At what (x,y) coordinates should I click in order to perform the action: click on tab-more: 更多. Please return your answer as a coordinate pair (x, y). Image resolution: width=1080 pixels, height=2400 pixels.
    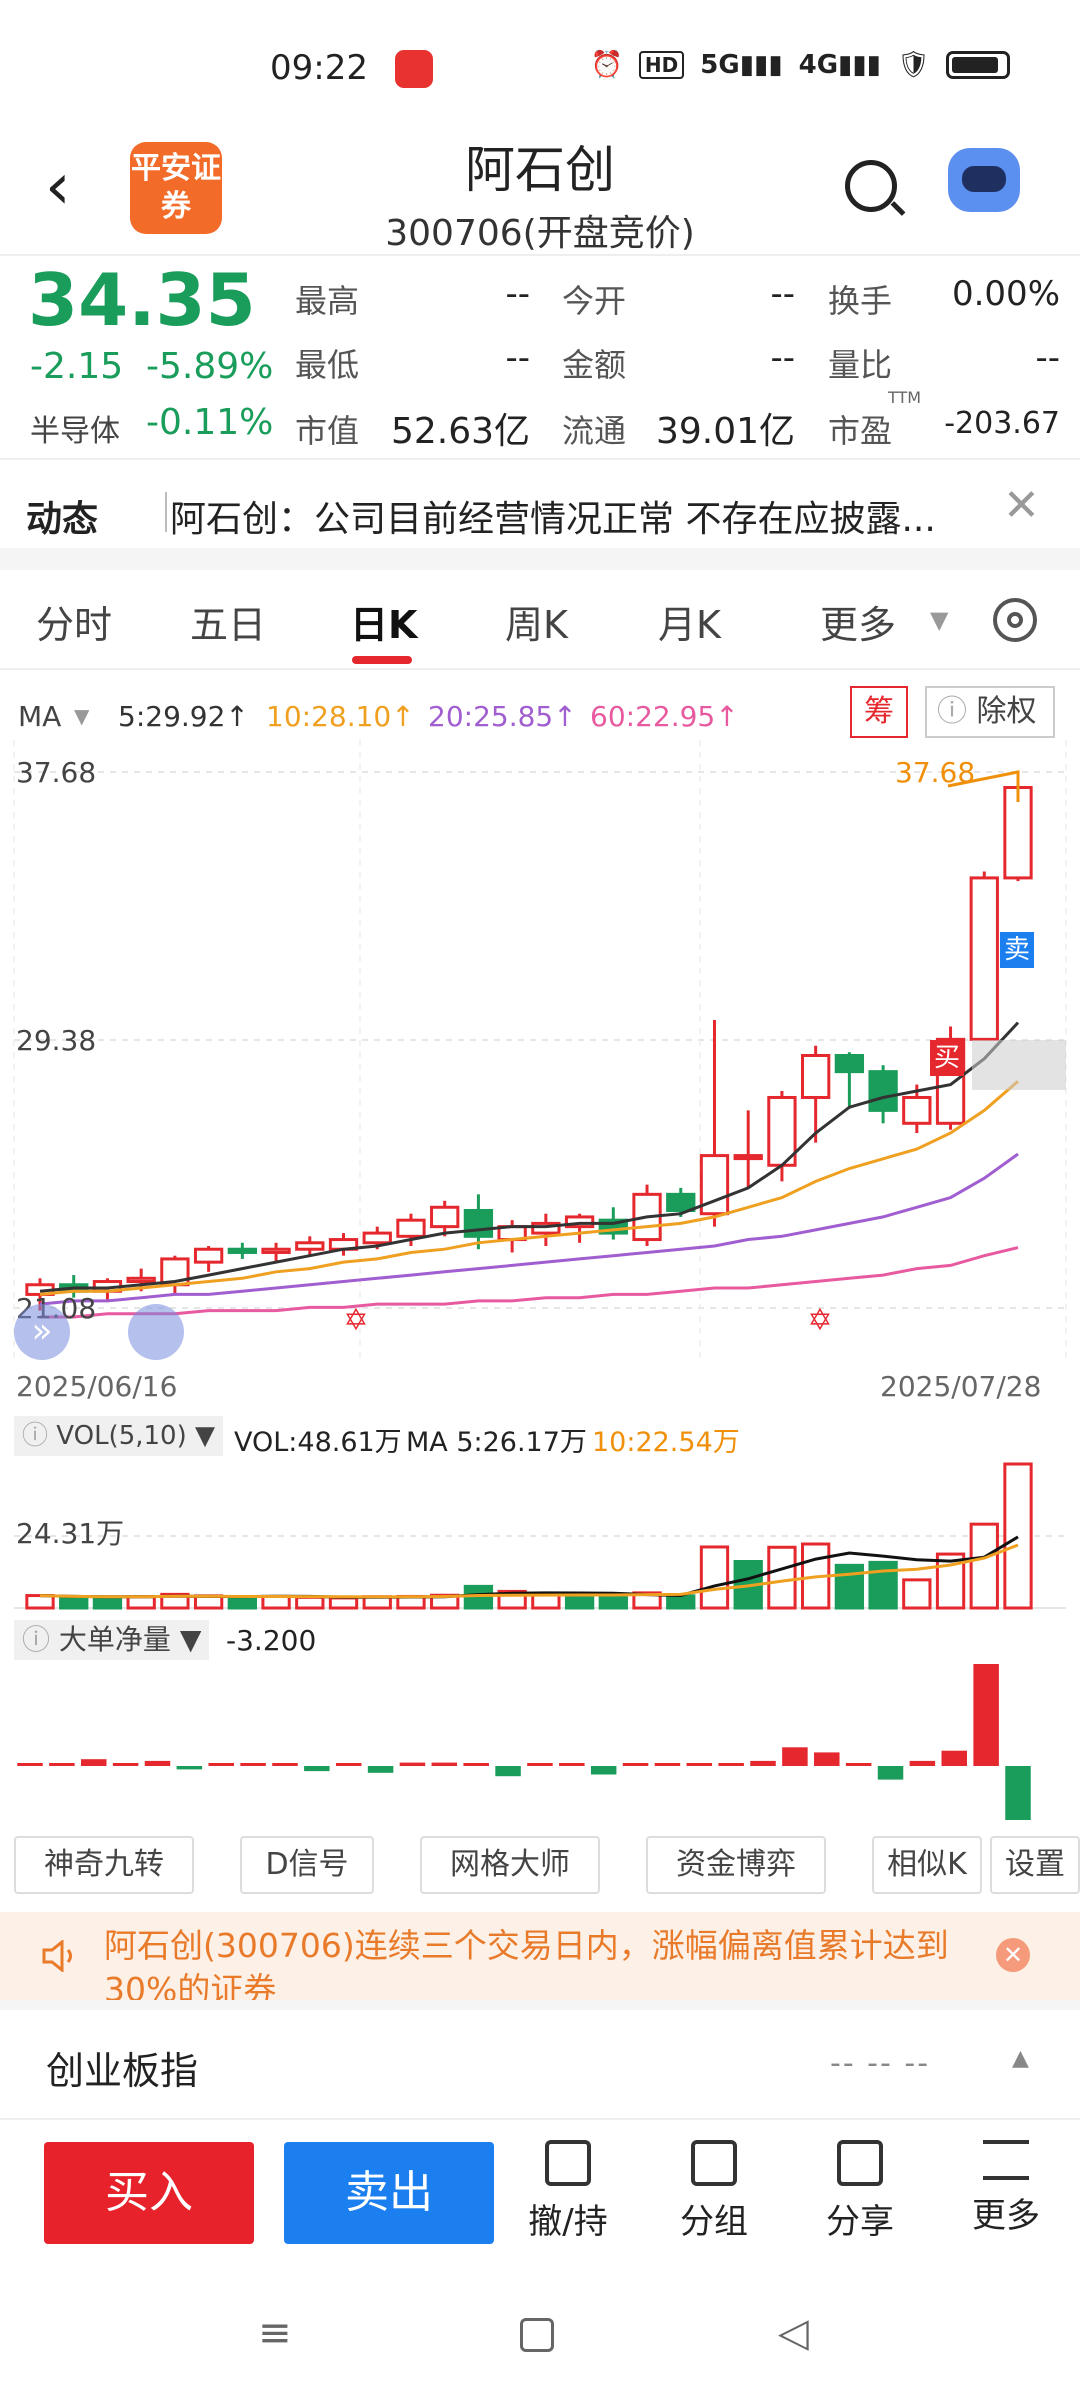
    Looking at the image, I should click on (858, 625).